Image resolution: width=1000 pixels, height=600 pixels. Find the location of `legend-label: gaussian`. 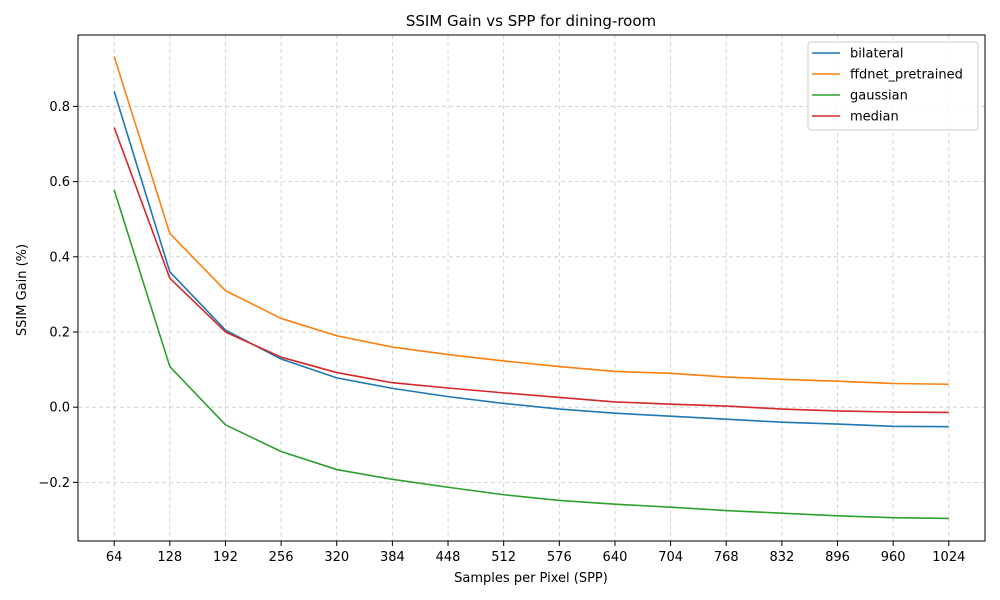

legend-label: gaussian is located at coordinates (879, 96).